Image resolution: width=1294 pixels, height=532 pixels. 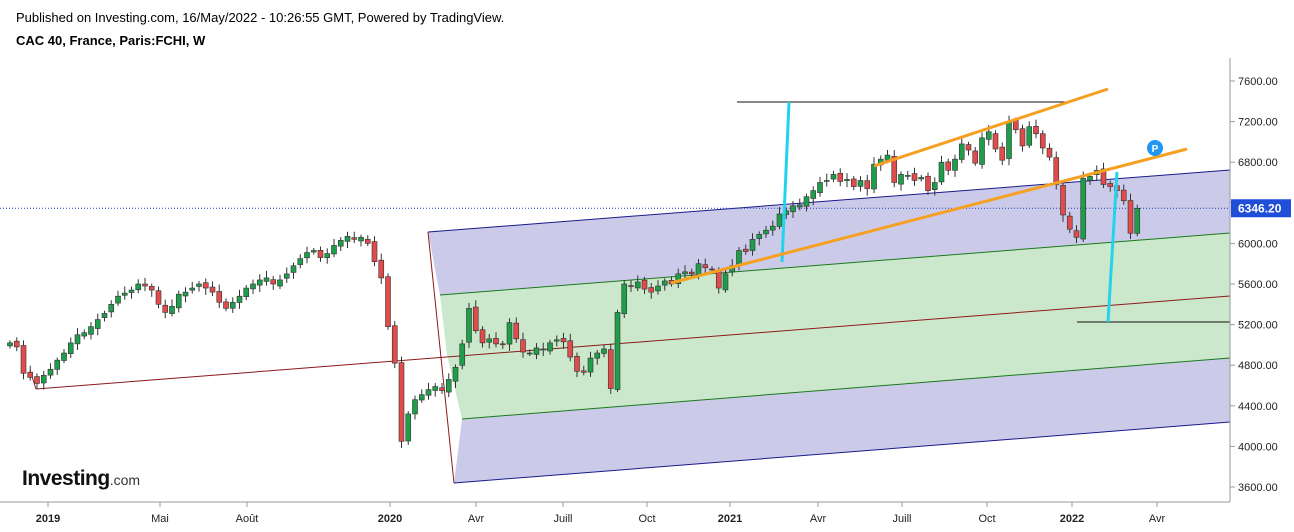 What do you see at coordinates (1258, 285) in the screenshot?
I see `price-tick-label: 5600.00` at bounding box center [1258, 285].